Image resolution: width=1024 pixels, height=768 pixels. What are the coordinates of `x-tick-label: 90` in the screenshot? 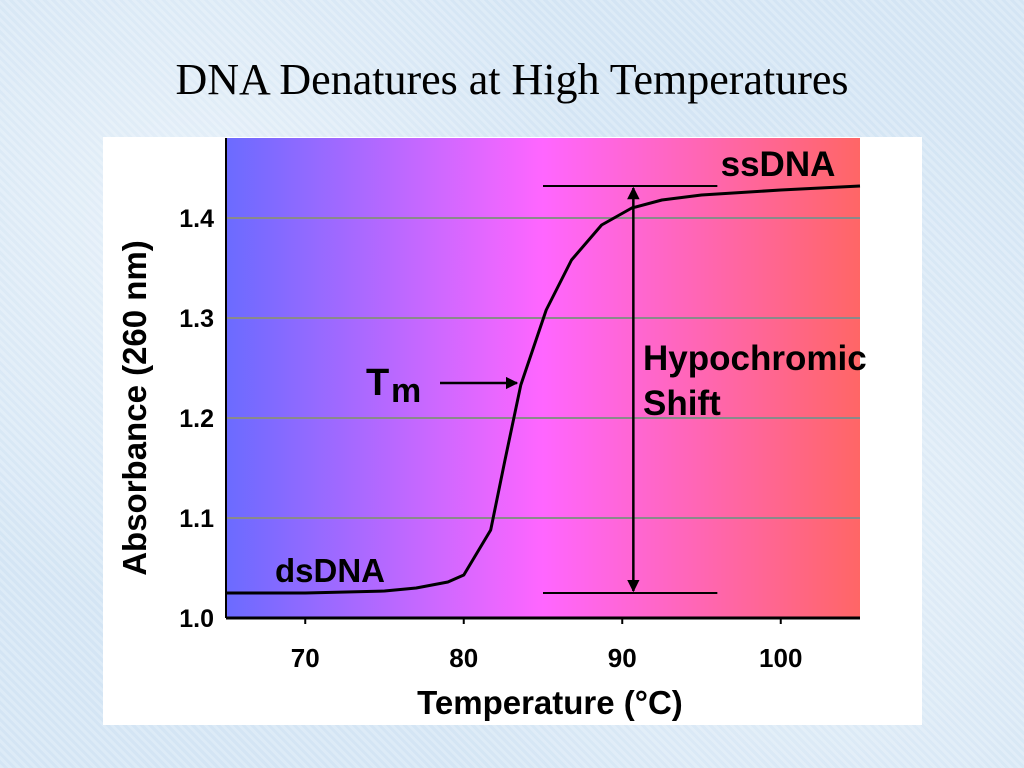 It's located at (622, 658).